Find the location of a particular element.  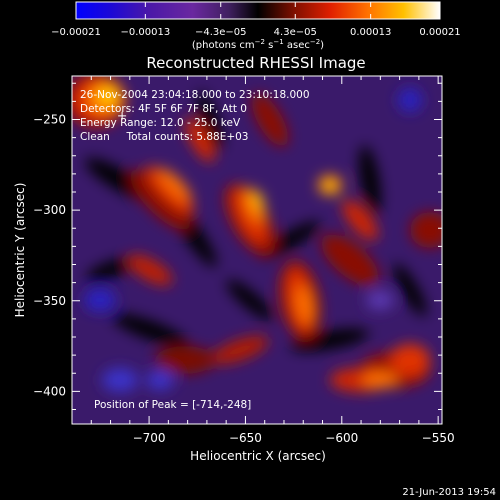

annotation-clean-counts: Clean Total counts: 5.88E+03 is located at coordinates (164, 137).